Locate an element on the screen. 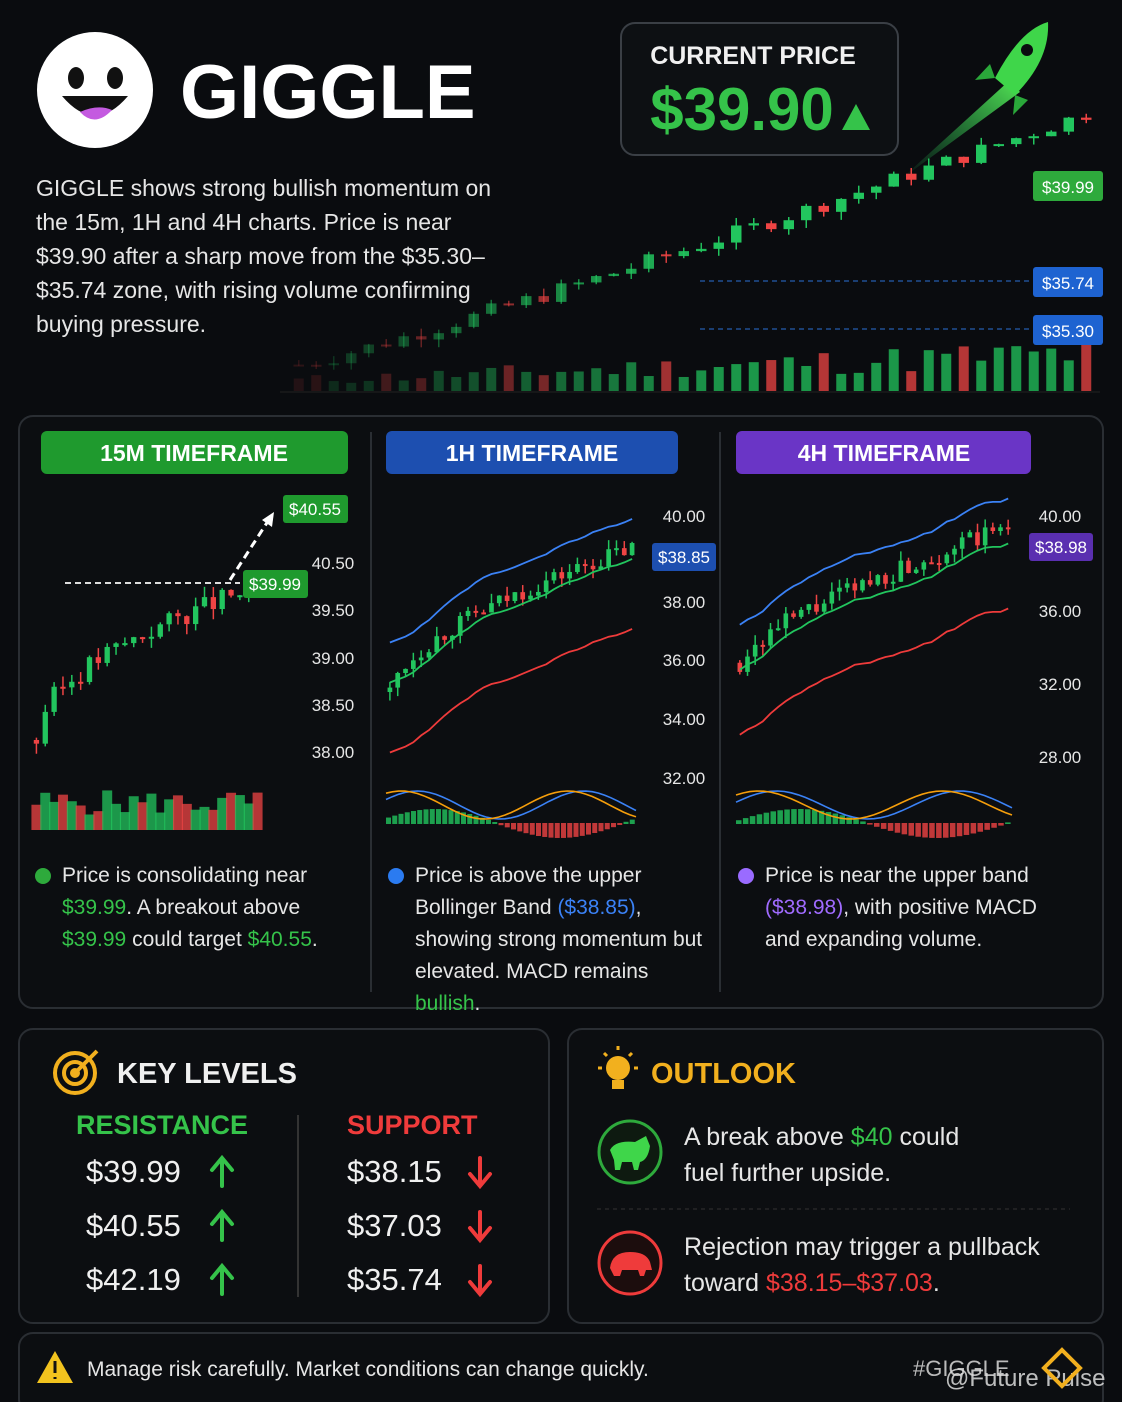  chart-tag: $38.85 is located at coordinates (684, 557).